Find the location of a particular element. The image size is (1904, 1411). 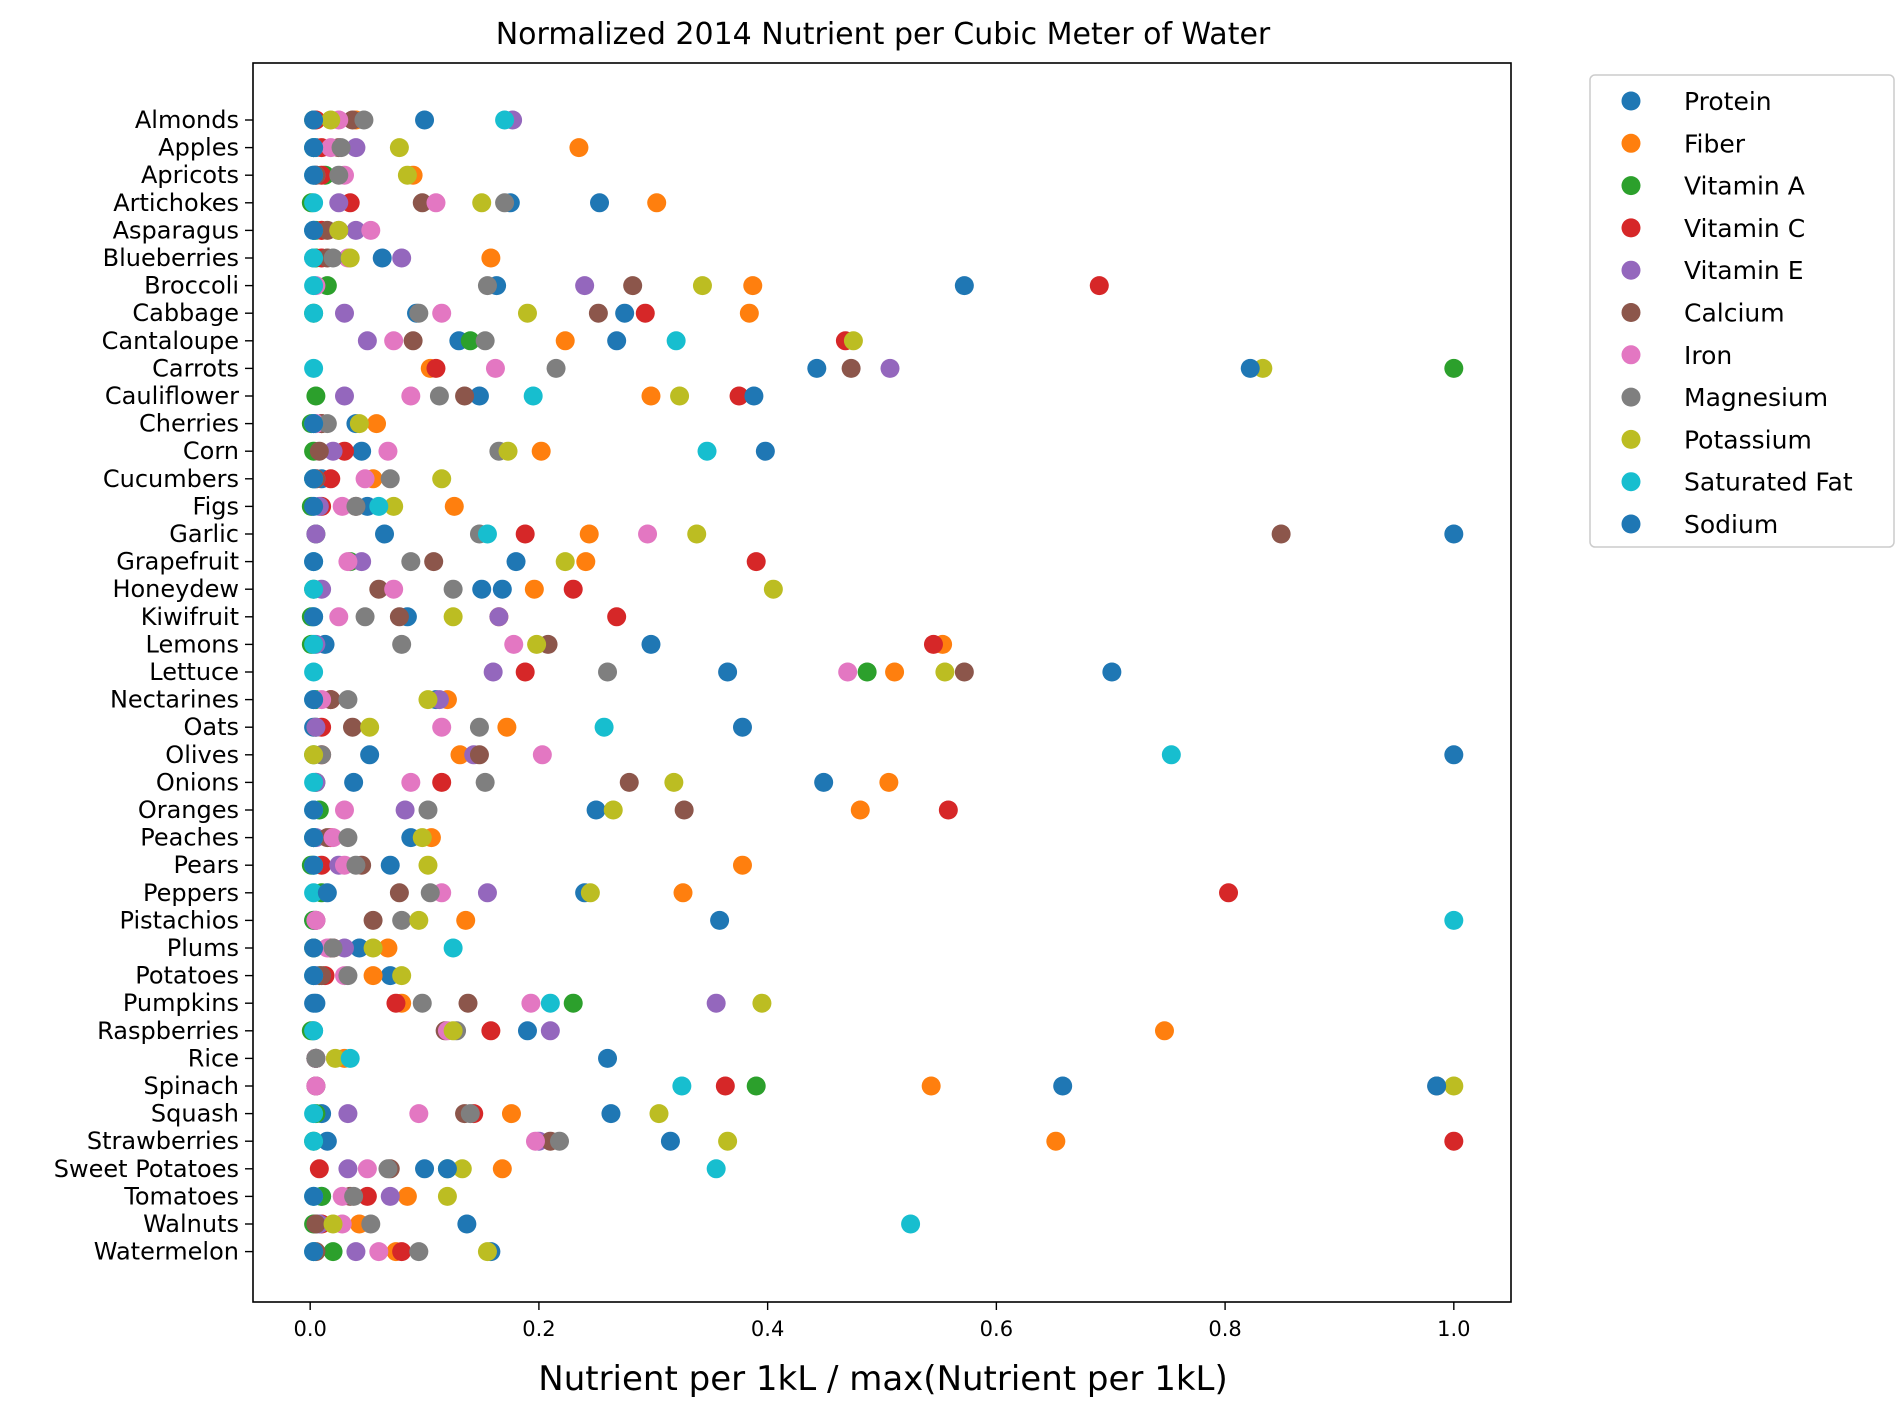

y-tick-label: Pistachios is located at coordinates (180, 920).